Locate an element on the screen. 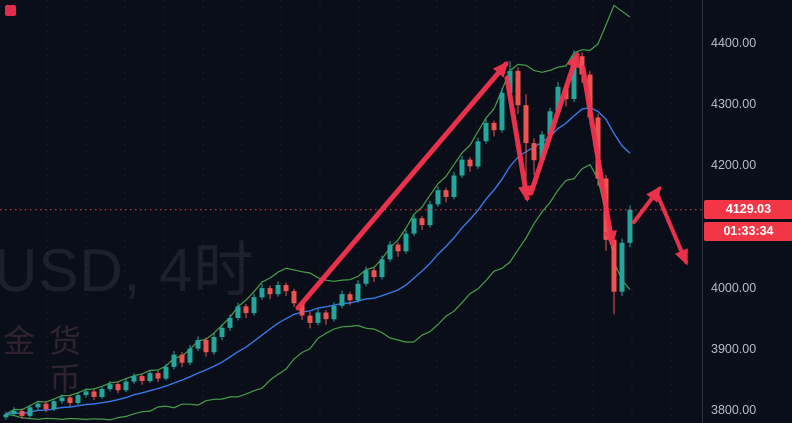  y-axis-tick-label: 3900.00 is located at coordinates (734, 348).